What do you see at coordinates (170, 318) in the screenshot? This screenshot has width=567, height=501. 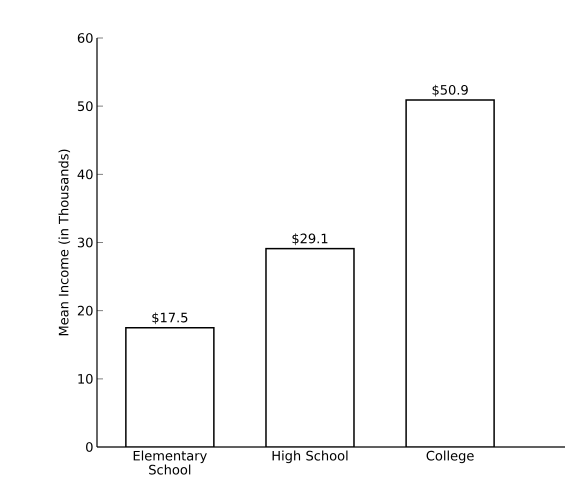 I see `data-label: $17.5` at bounding box center [170, 318].